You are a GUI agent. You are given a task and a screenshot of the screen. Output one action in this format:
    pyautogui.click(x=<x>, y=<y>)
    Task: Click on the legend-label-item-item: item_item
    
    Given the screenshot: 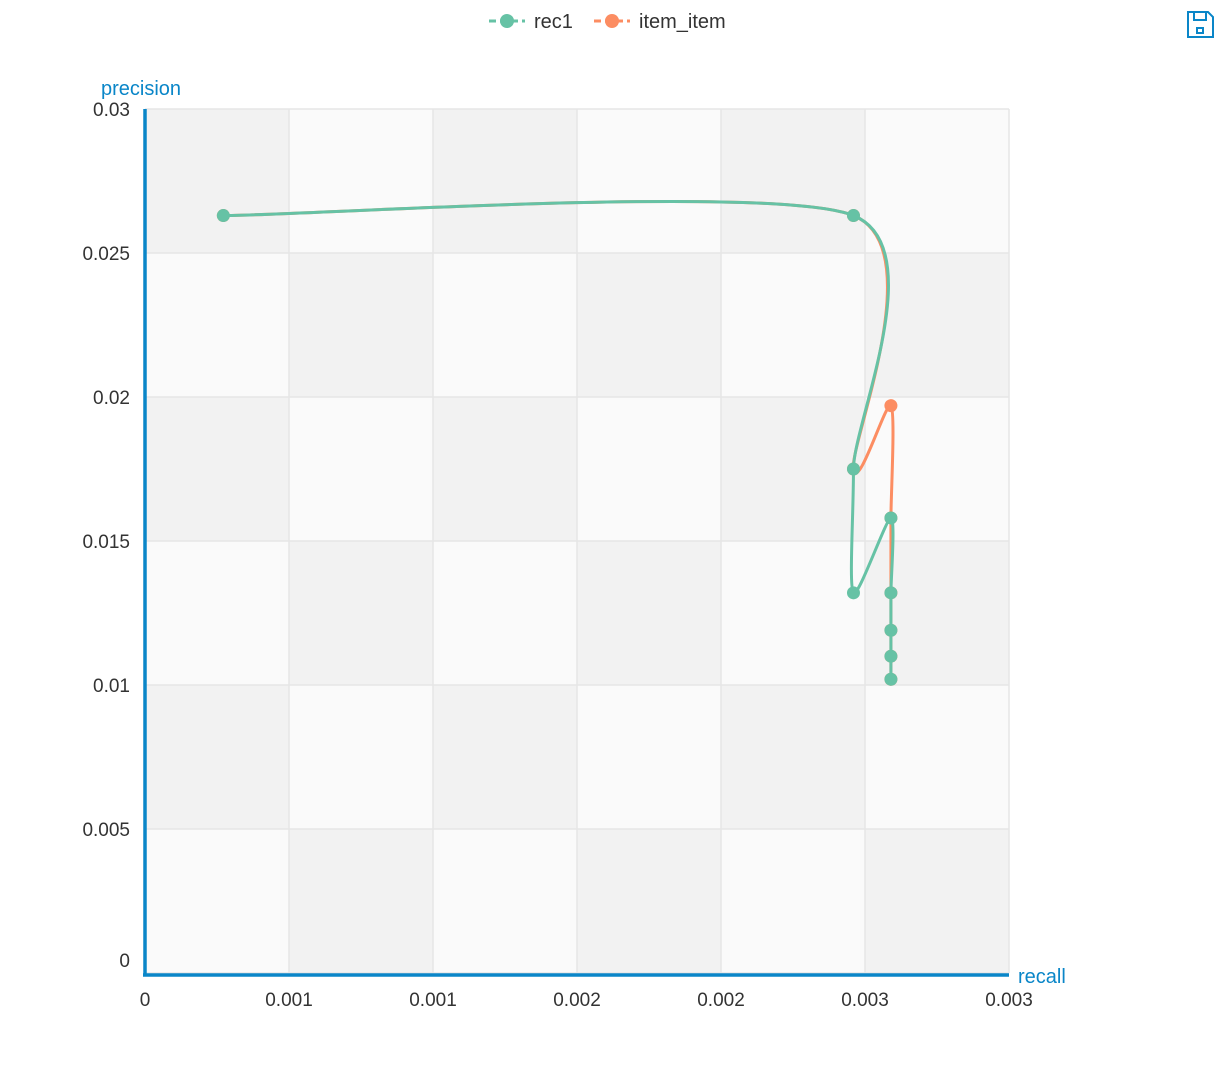 What is the action you would take?
    pyautogui.click(x=682, y=22)
    